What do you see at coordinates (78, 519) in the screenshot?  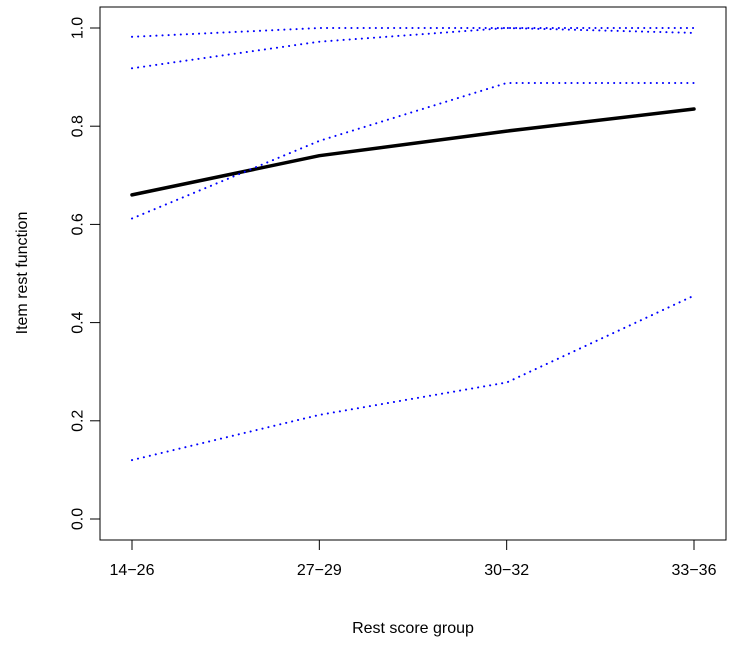 I see `y-tick-label: 0.0` at bounding box center [78, 519].